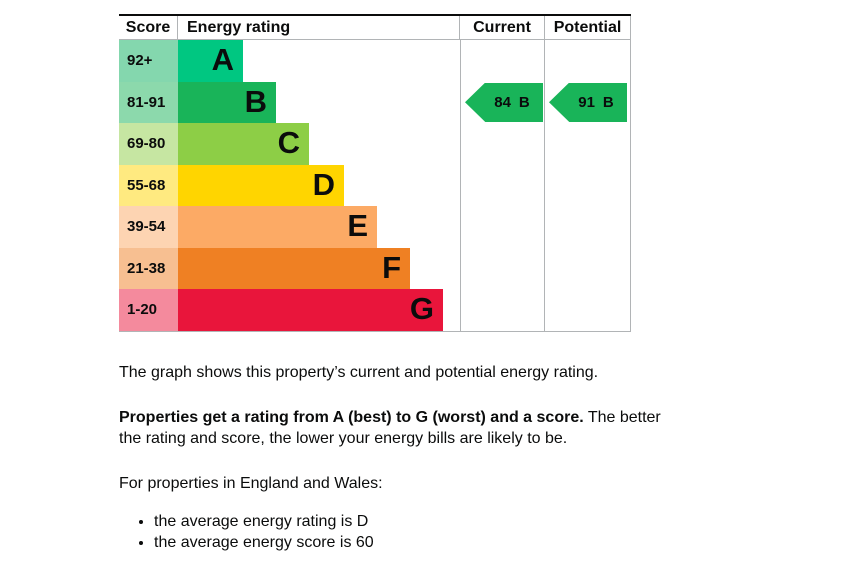 This screenshot has height=585, width=868. I want to click on header-energy-rating: Energy rating, so click(319, 27).